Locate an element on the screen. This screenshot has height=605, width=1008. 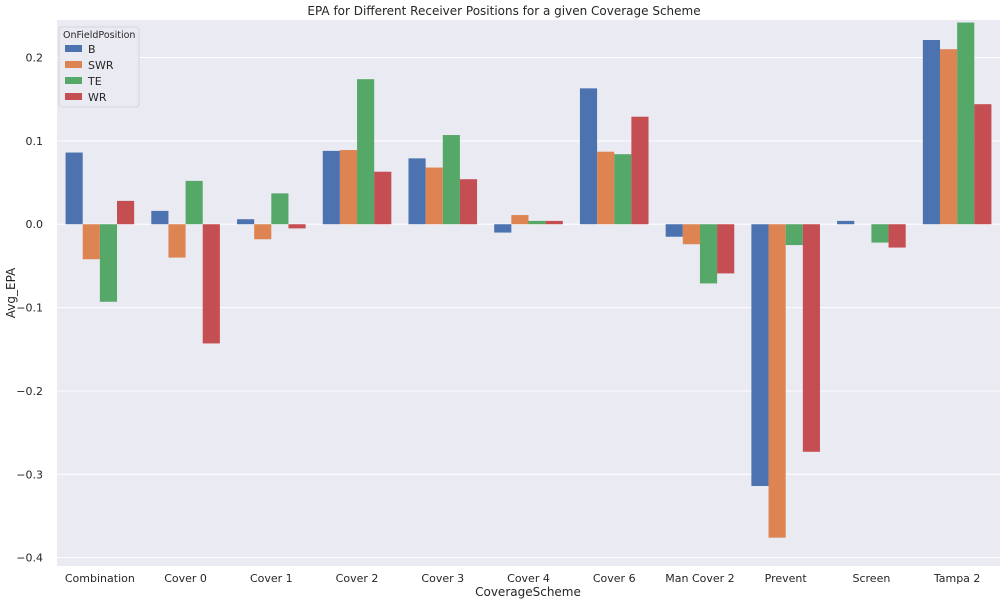
legend-swatch-swr is located at coordinates (73, 64).